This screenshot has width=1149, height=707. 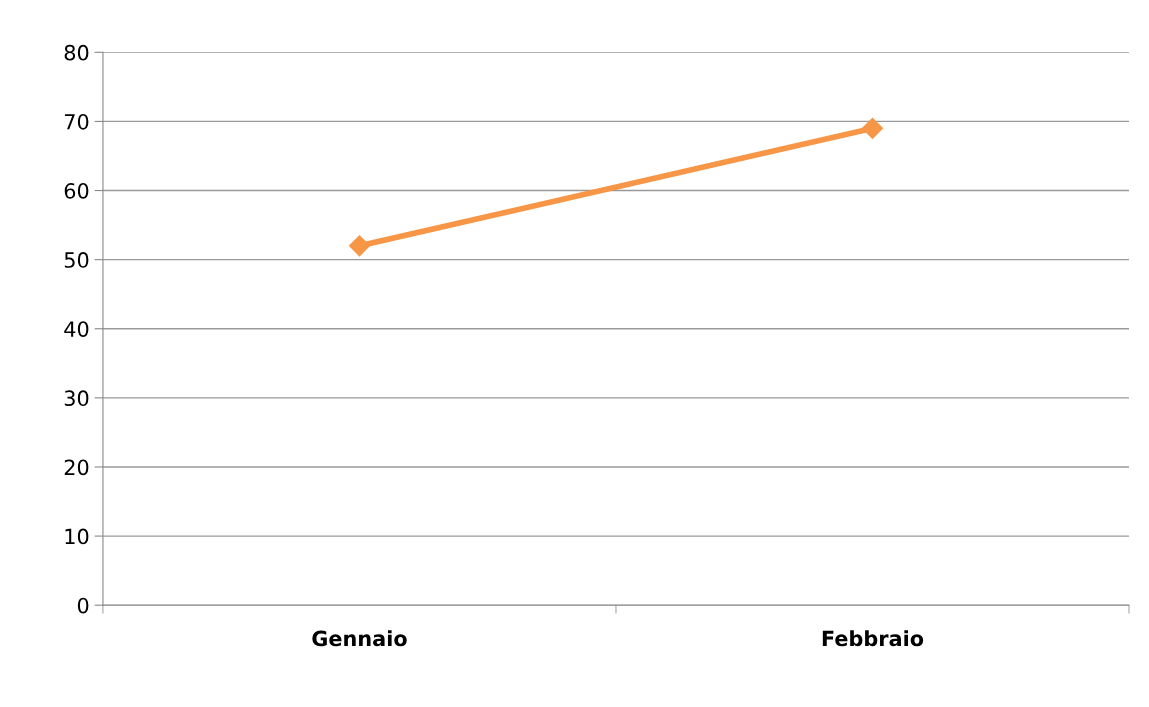 What do you see at coordinates (83, 605) in the screenshot?
I see `y-tick-label: 0` at bounding box center [83, 605].